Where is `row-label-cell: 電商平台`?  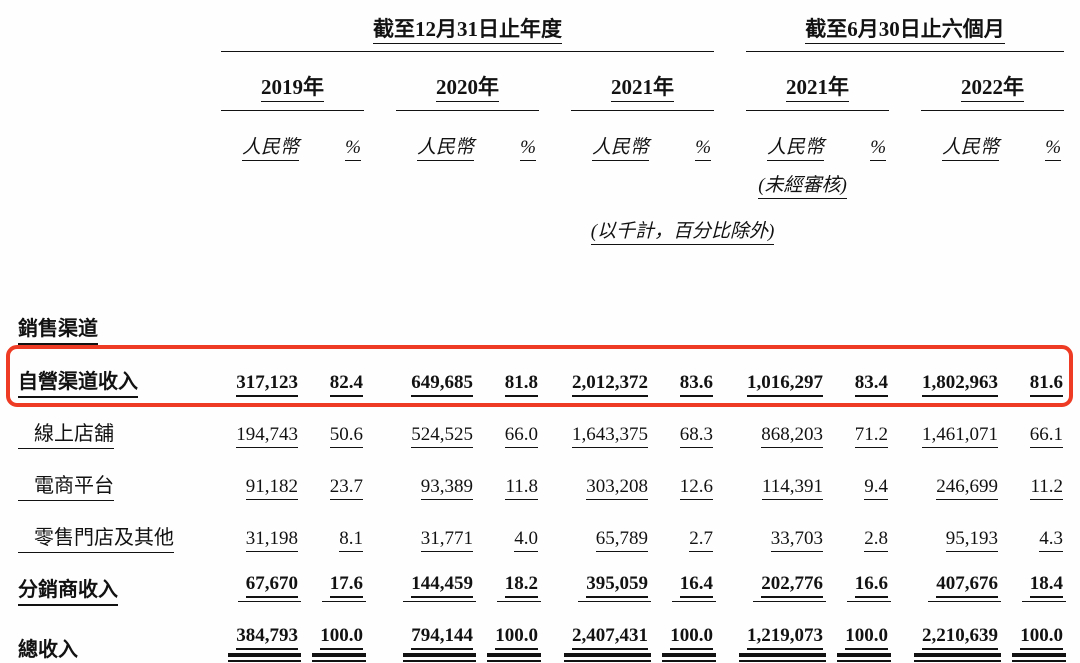 row-label-cell: 電商平台 is located at coordinates (102, 481).